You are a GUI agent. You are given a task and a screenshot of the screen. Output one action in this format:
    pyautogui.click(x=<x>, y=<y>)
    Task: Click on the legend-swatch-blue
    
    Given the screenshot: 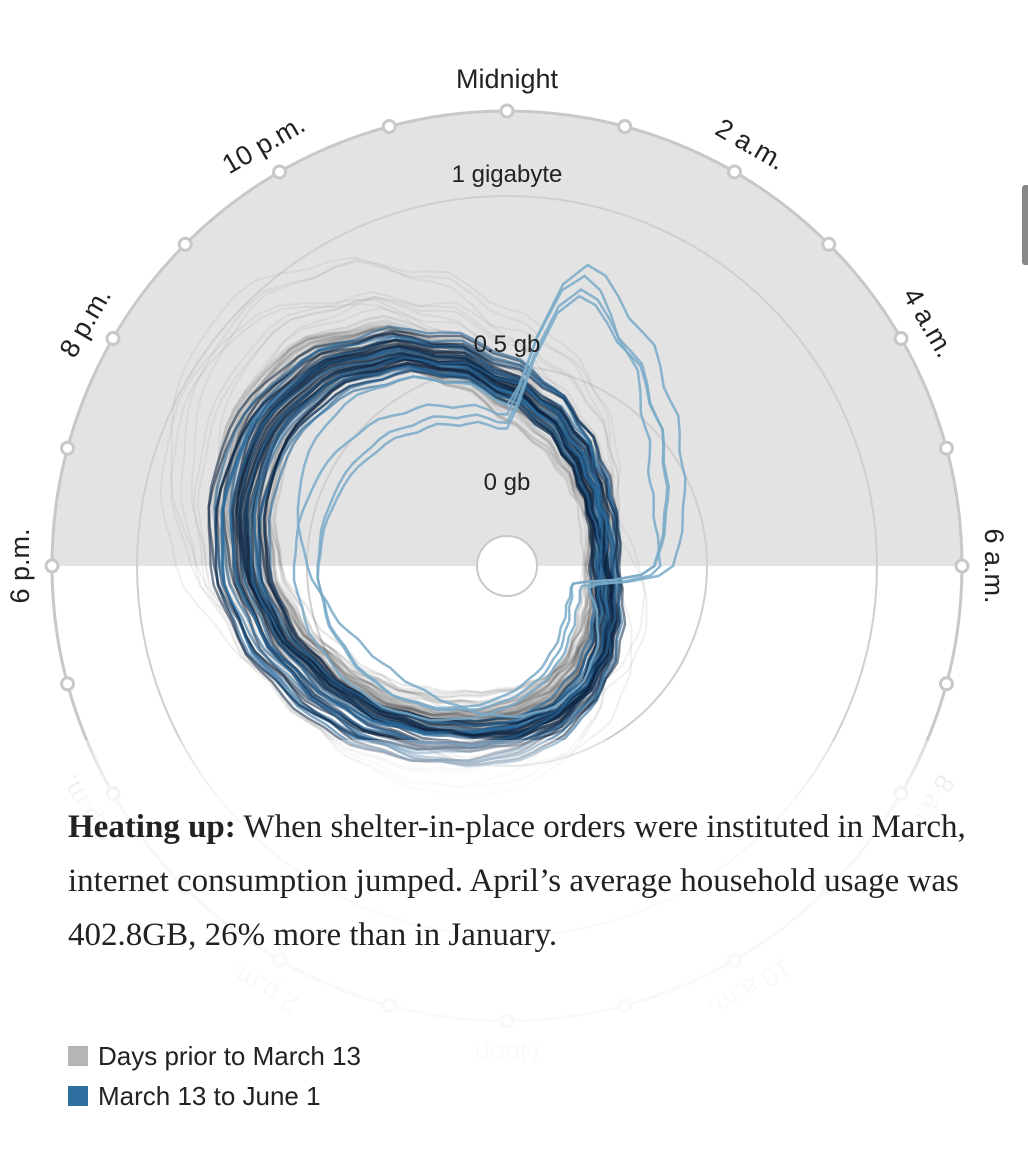 What is the action you would take?
    pyautogui.click(x=78, y=1096)
    